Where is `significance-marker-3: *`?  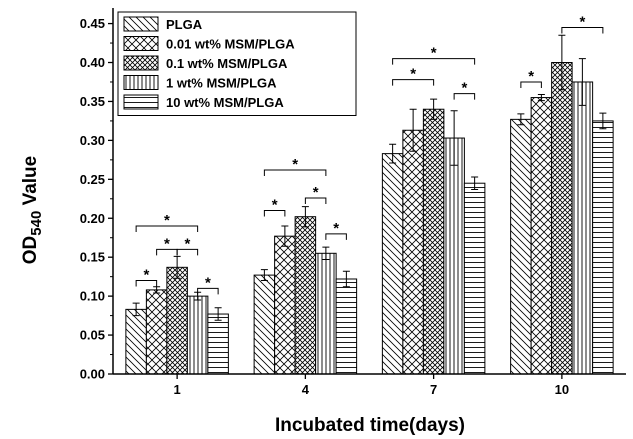 significance-marker-3: * is located at coordinates (208, 282).